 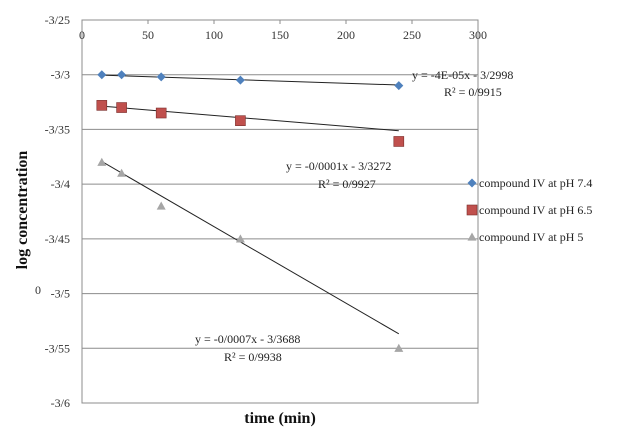 I want to click on y-tick-labels: -3/25 -3/3 -3/35 -3/4 -3/45 -3/5 -3/55 -3/6, so click(x=57, y=211).